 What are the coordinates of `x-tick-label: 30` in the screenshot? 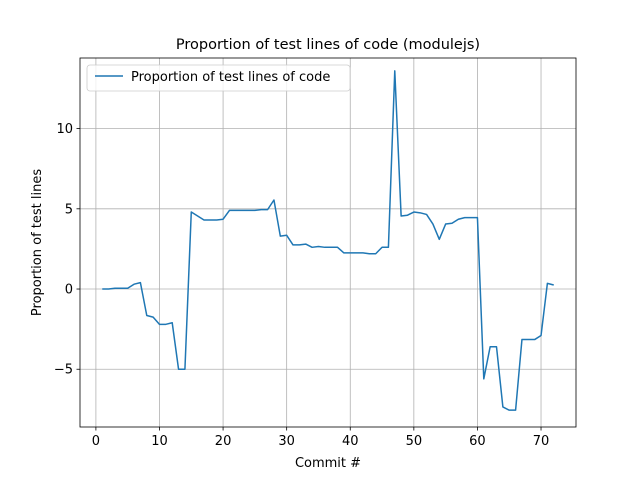 It's located at (286, 441).